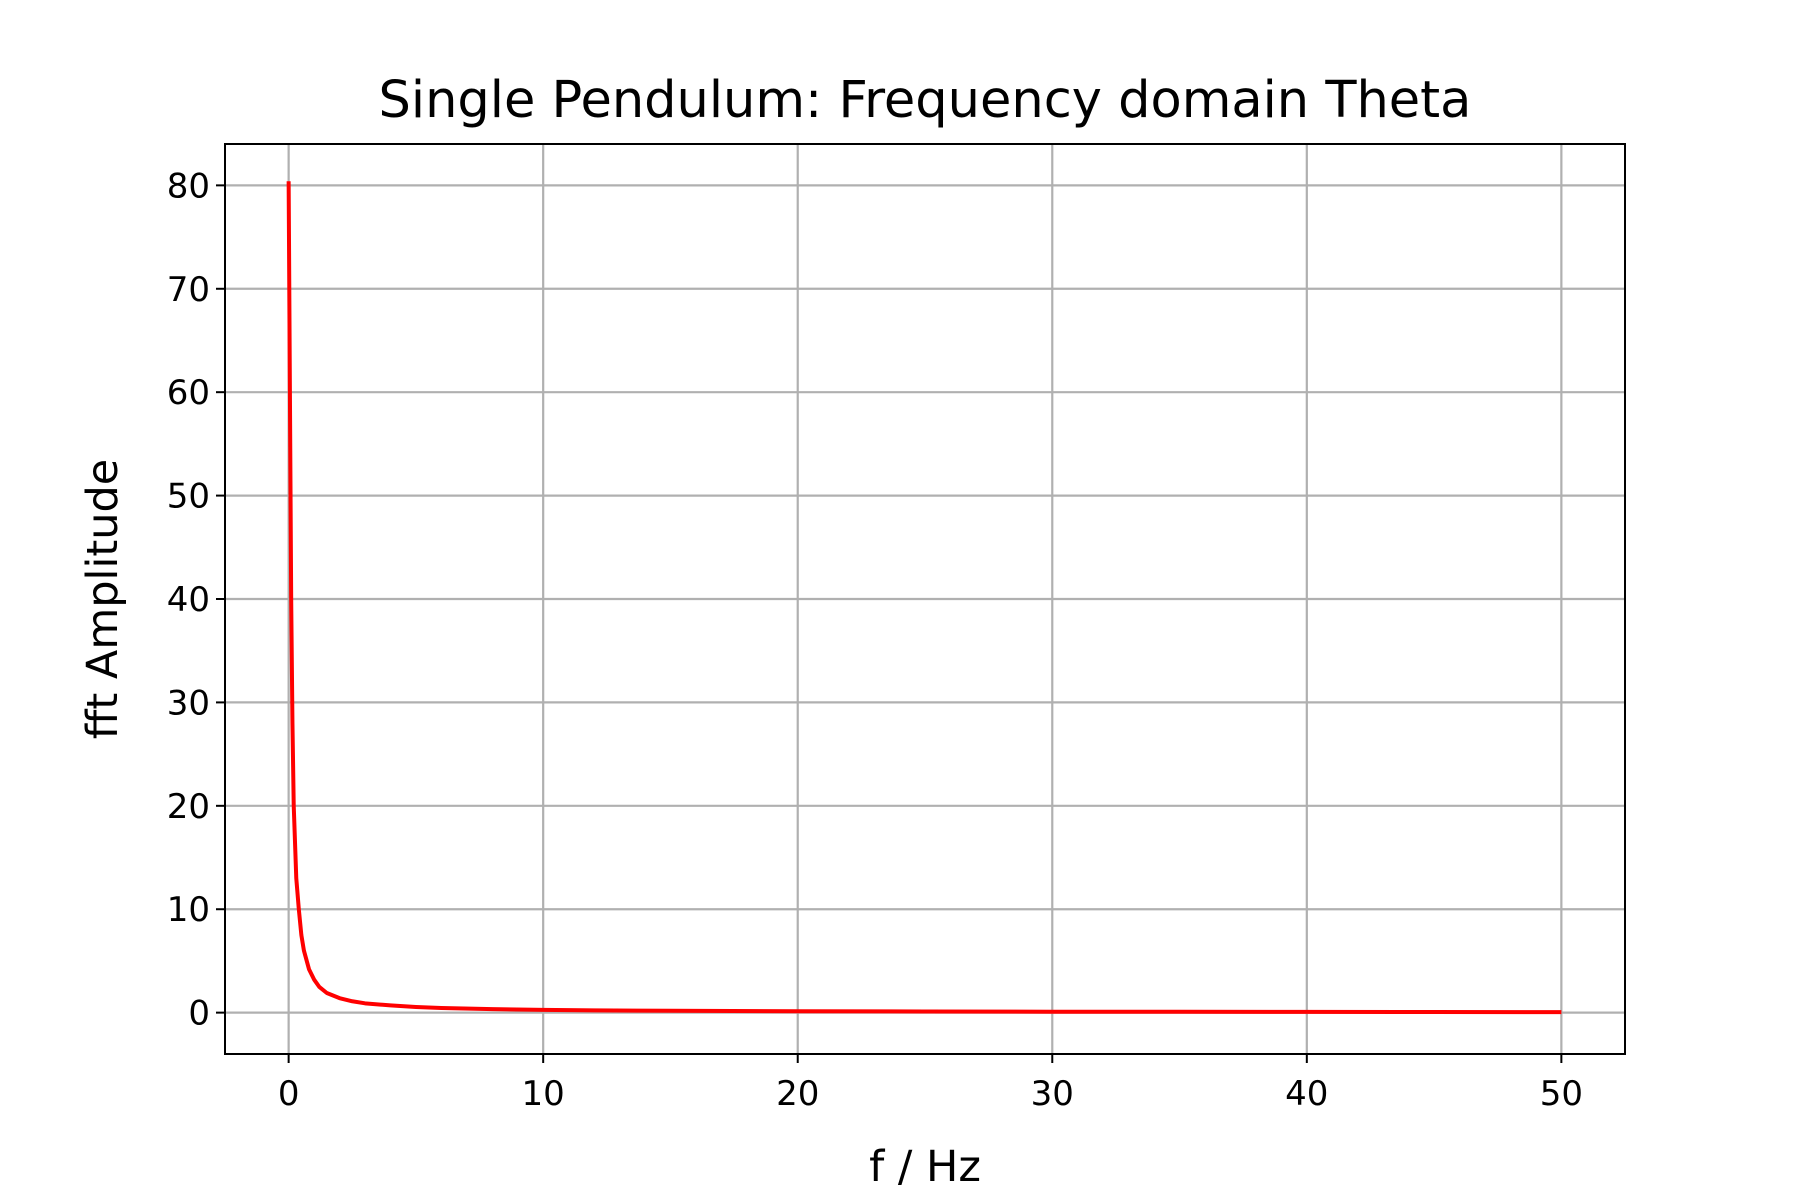 The height and width of the screenshot is (1200, 1800). I want to click on x-tick-label-1: 10, so click(543, 1094).